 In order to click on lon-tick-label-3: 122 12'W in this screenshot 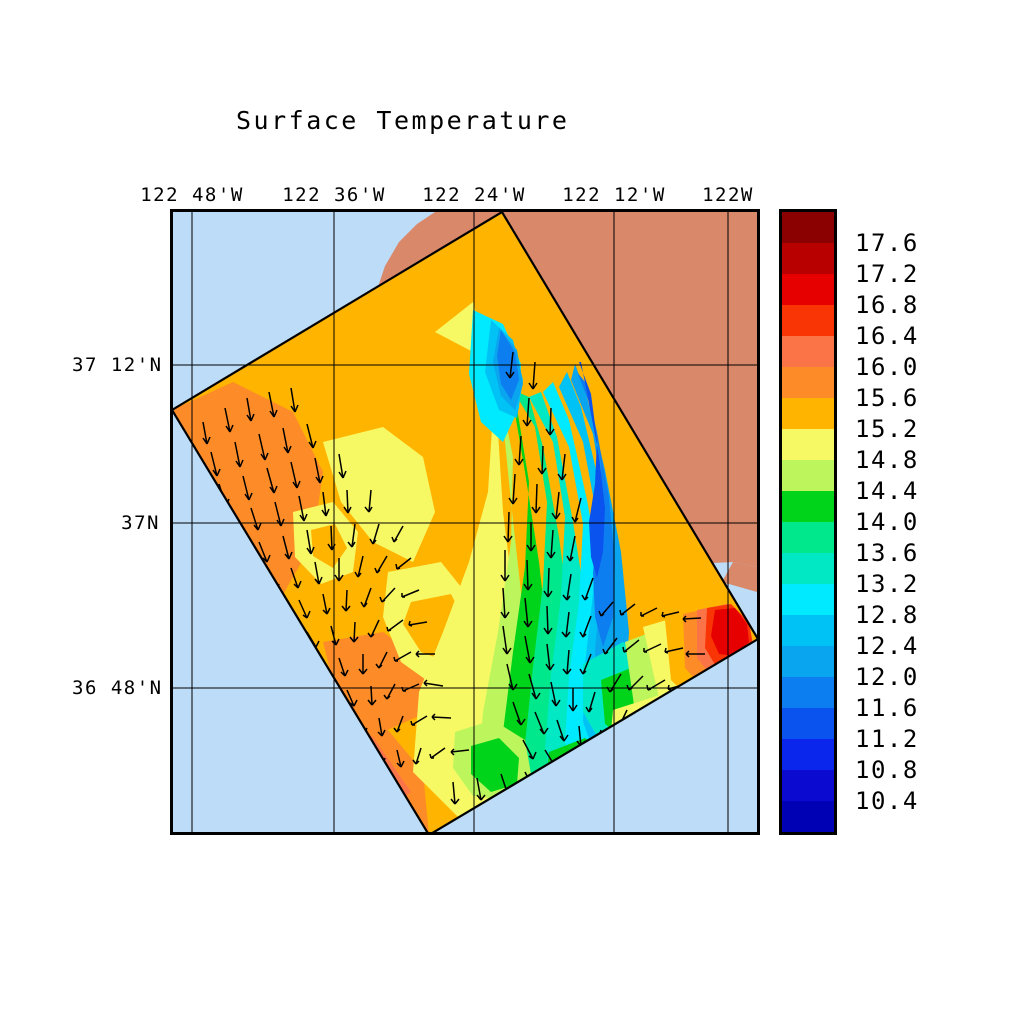, I will do `click(614, 195)`.